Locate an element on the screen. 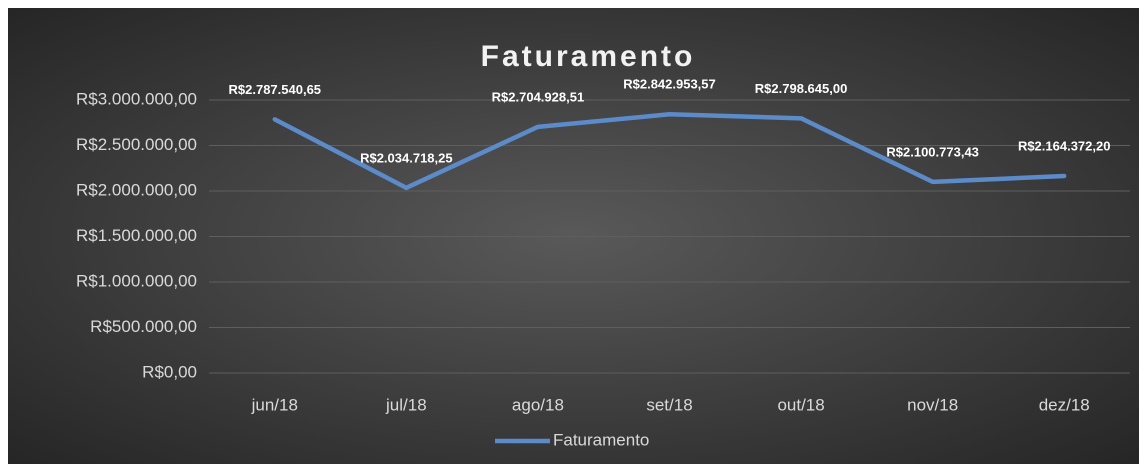  data-label: R$2.704.928,51 is located at coordinates (538, 96).